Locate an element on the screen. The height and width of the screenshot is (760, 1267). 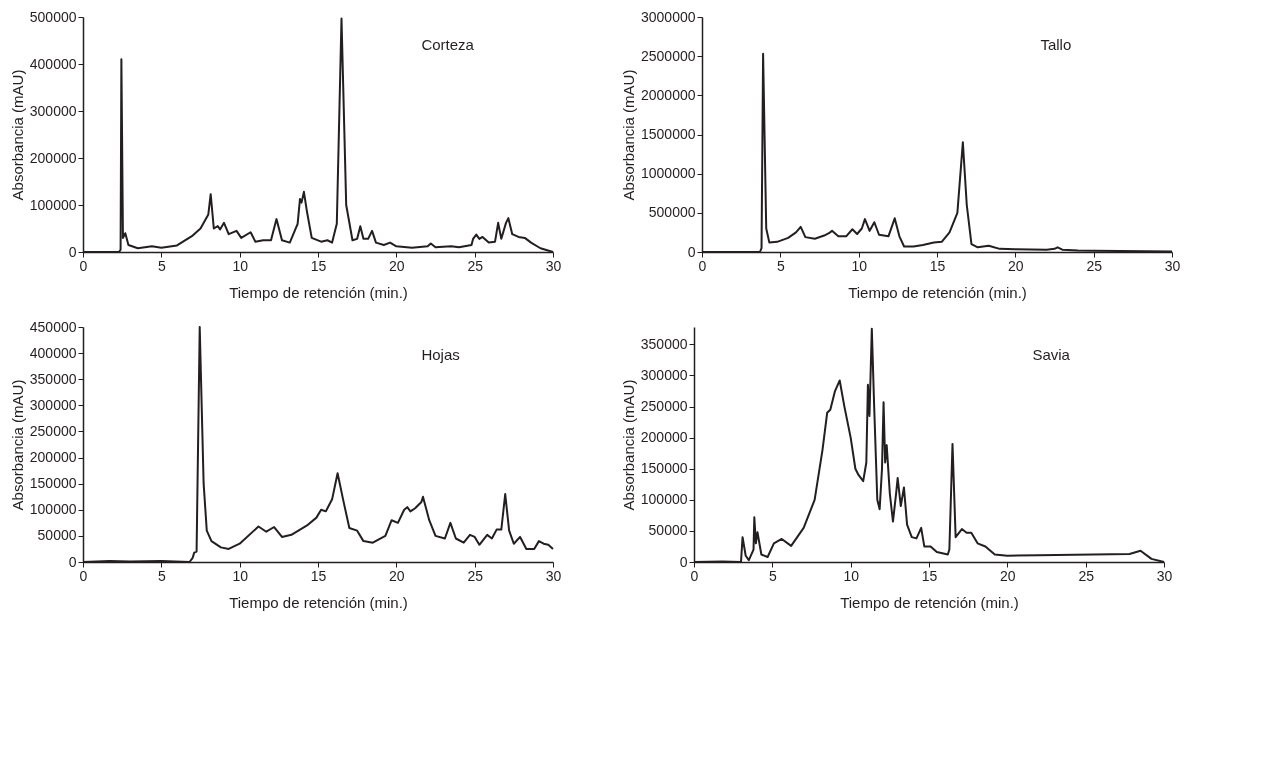
y-tick-label: 450000 is located at coordinates (53, 326).